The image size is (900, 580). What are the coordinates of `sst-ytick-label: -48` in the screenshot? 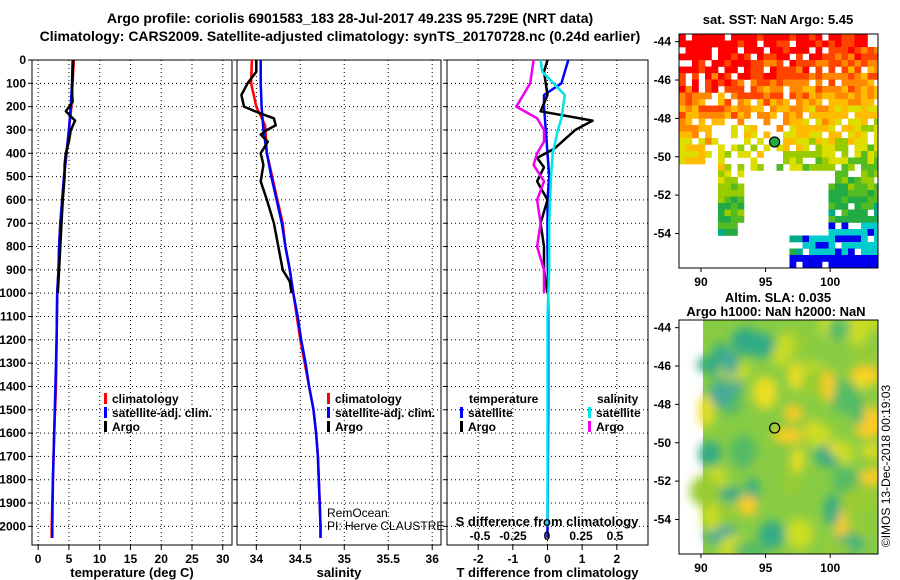 It's located at (663, 118).